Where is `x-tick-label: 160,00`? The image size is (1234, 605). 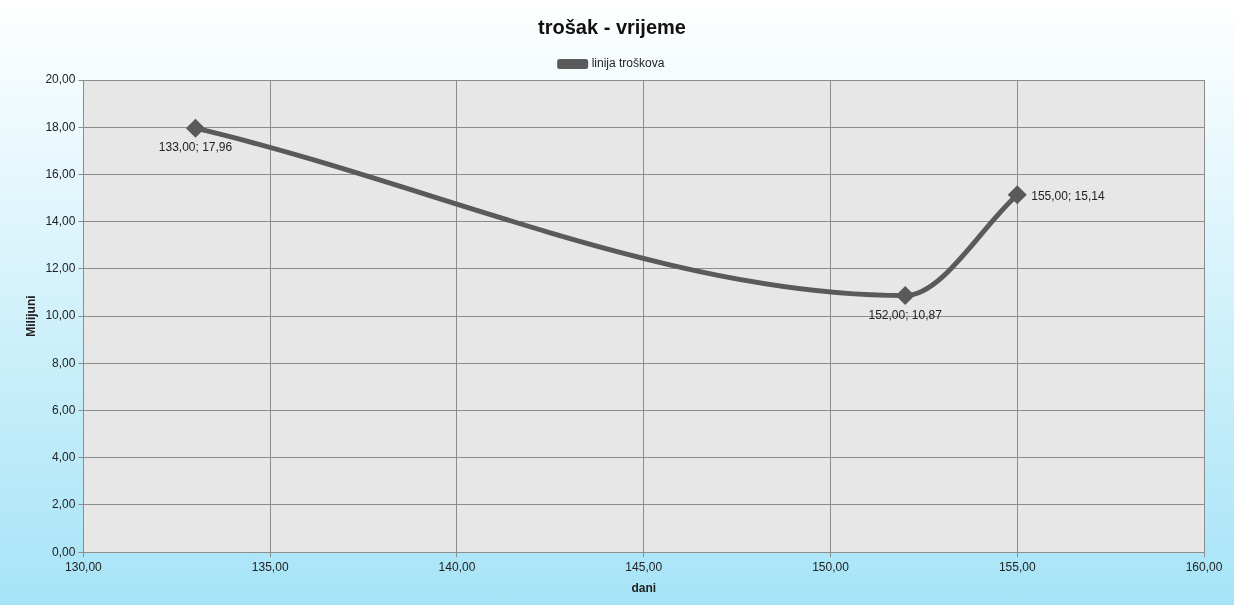 x-tick-label: 160,00 is located at coordinates (1204, 566).